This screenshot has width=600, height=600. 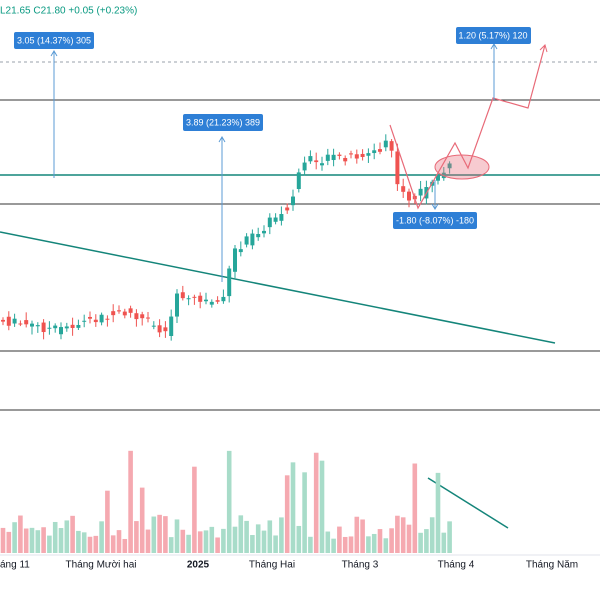 I want to click on time-label: Tháng 4, so click(x=456, y=565).